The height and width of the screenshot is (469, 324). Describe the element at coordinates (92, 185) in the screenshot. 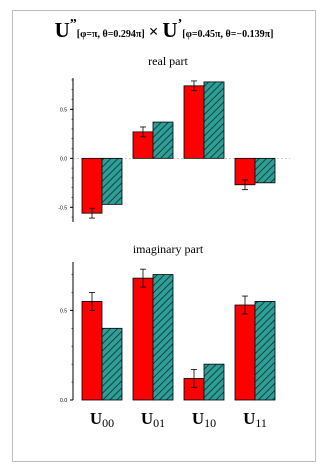

I see `real-bar-U00-experiment` at that location.